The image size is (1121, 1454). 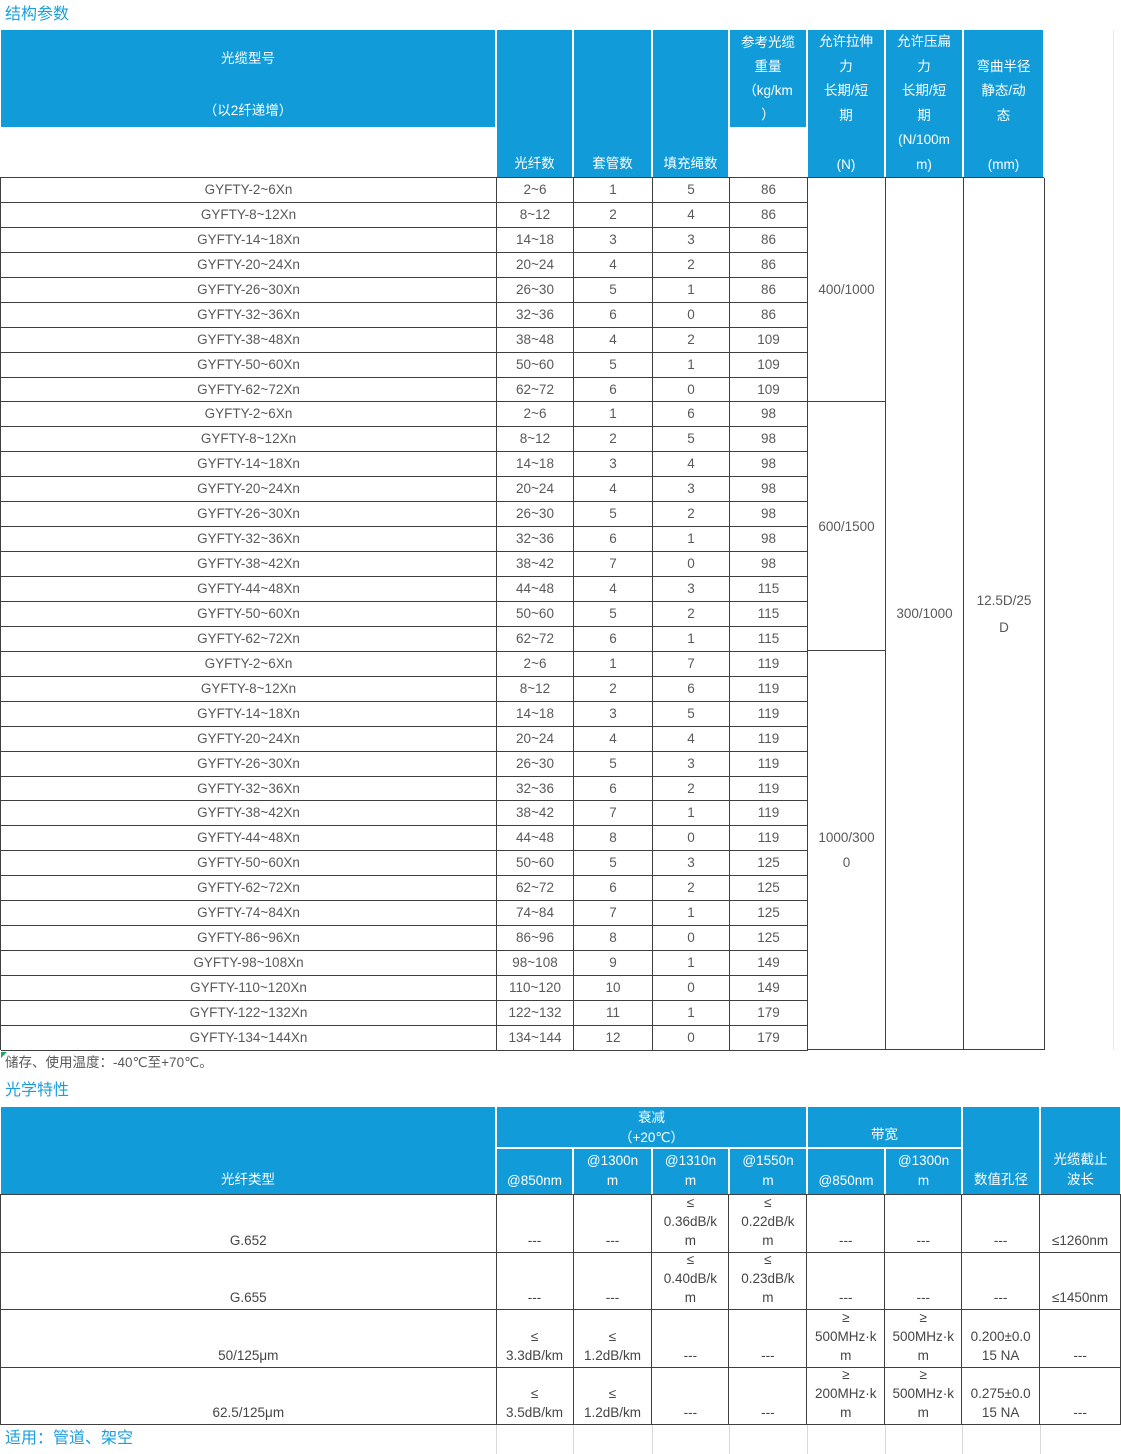 I want to click on header-cell-tube-count: 套管数, so click(x=612, y=103).